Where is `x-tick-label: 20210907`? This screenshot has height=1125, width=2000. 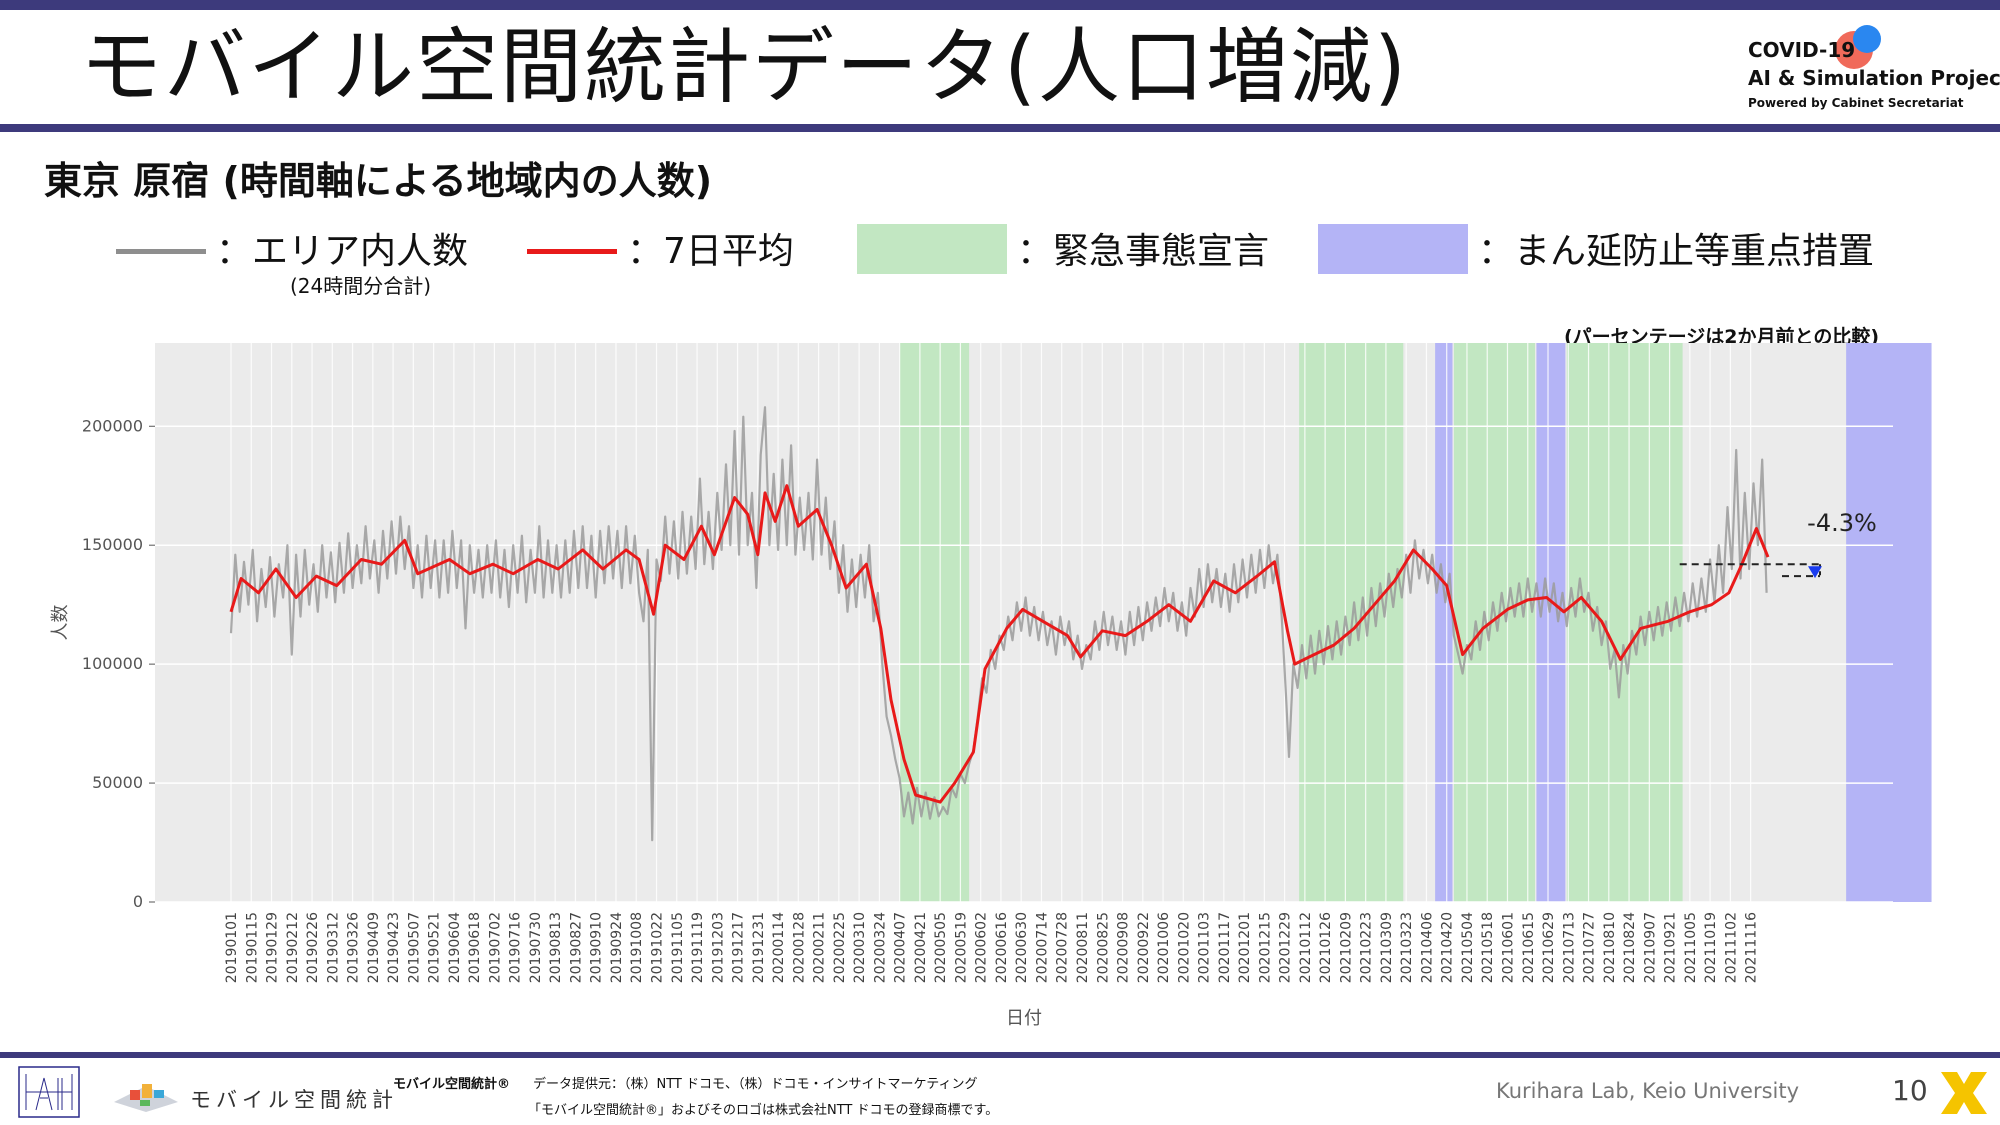
x-tick-label: 20210907 is located at coordinates (1650, 947).